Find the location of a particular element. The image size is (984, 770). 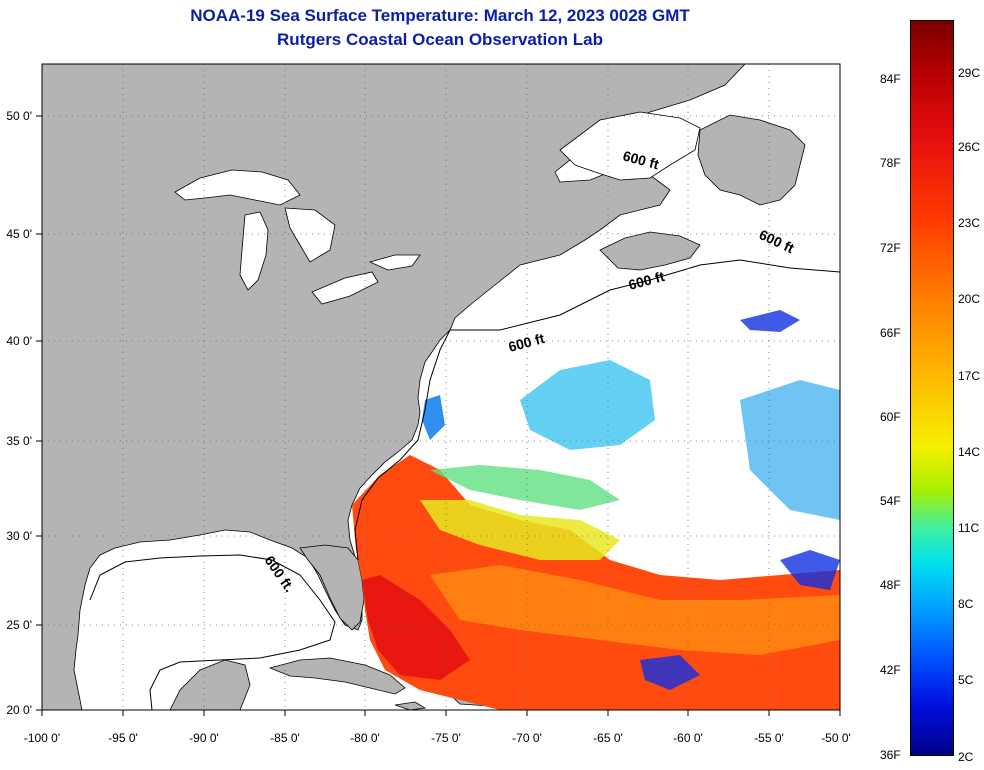

nova-scotia-land is located at coordinates (650, 251).